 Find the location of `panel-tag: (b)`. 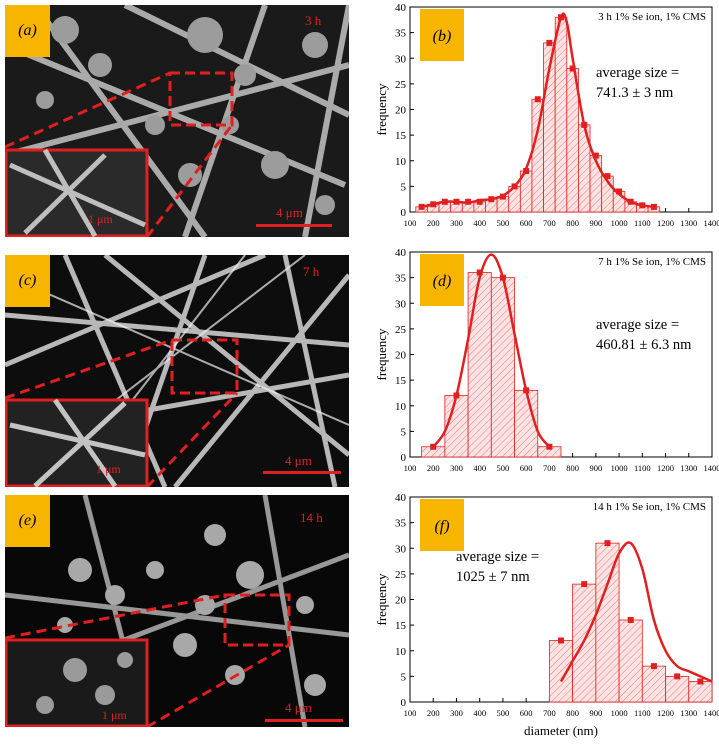

panel-tag: (b) is located at coordinates (442, 36).